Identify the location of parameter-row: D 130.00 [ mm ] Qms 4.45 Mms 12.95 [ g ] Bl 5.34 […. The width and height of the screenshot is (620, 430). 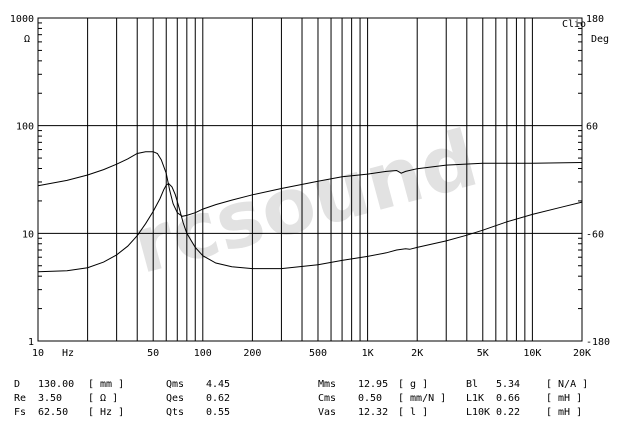
(310, 385).